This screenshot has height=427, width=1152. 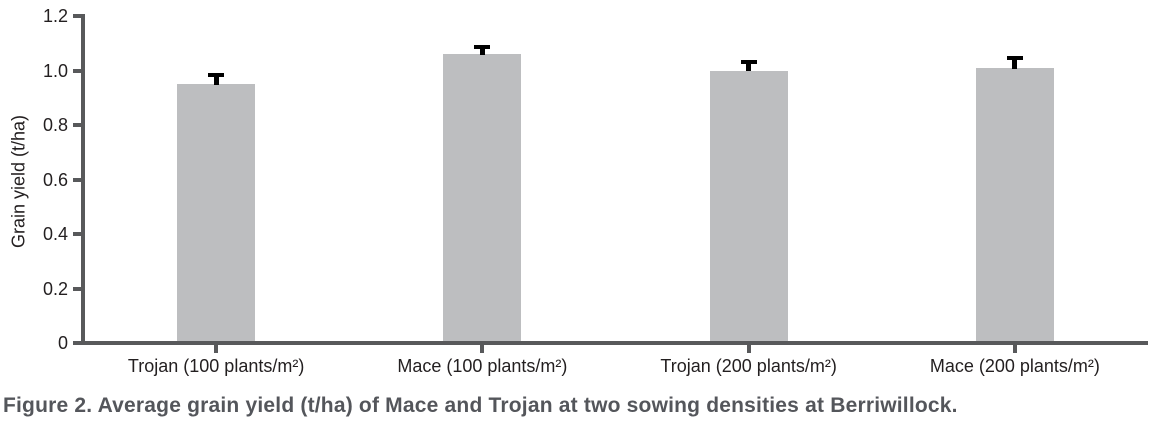 I want to click on x-axis-line, so click(x=614, y=343).